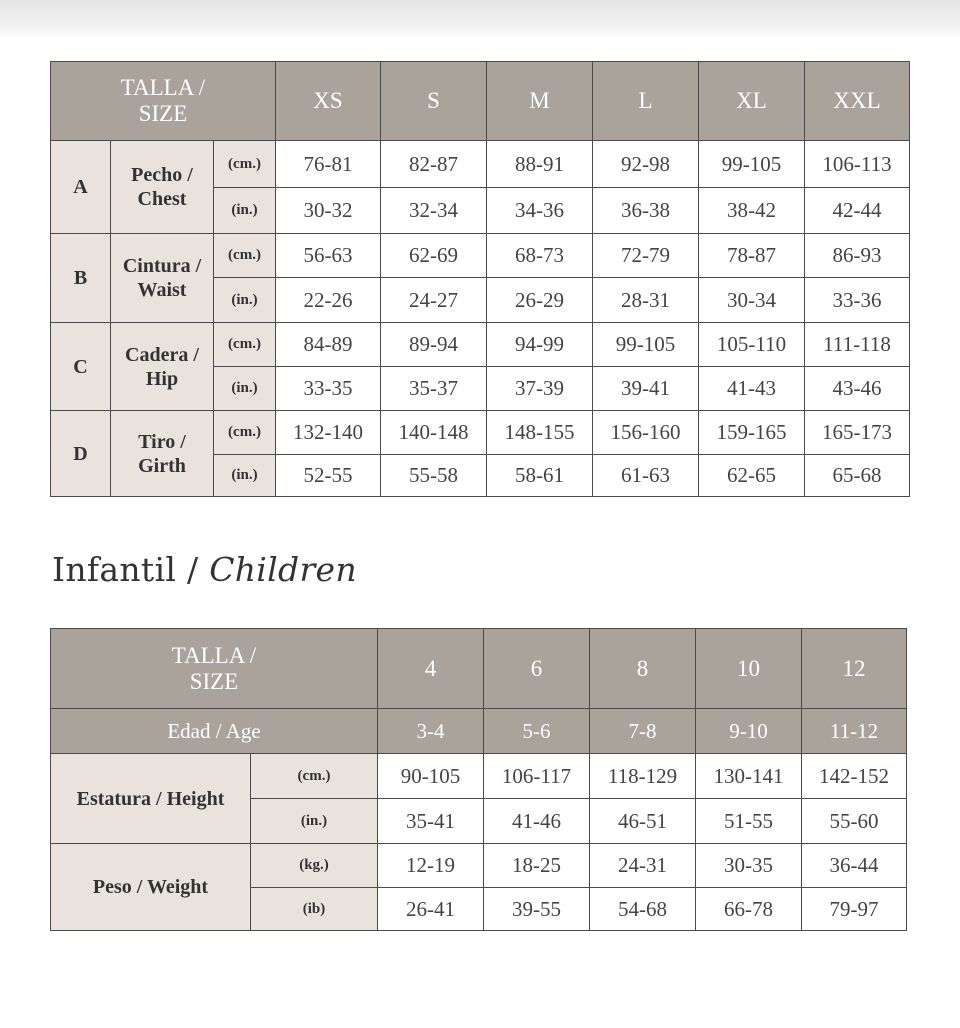 Image resolution: width=960 pixels, height=1028 pixels. I want to click on unit-label-text: (cm.), so click(314, 775).